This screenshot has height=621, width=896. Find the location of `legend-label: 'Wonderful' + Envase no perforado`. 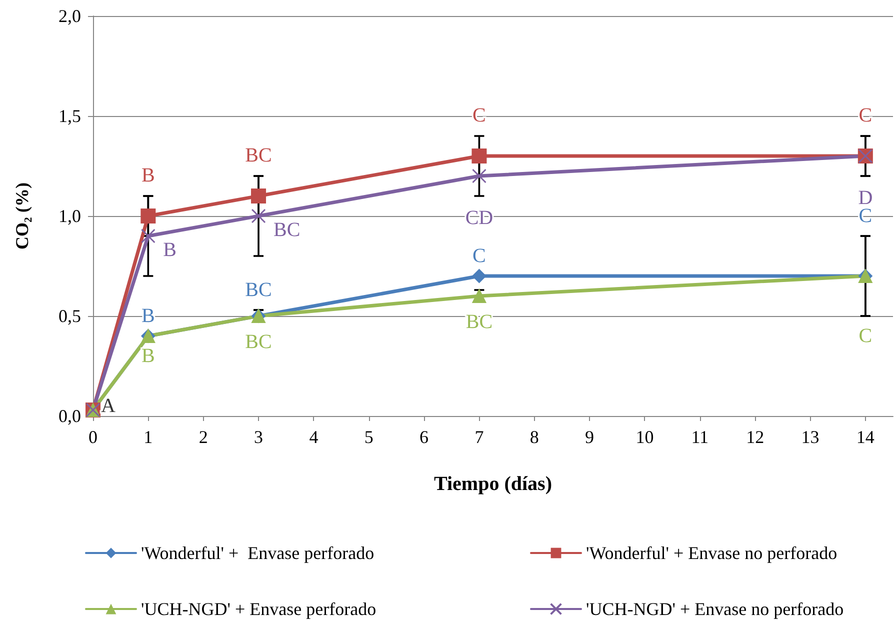

legend-label: 'Wonderful' + Envase no perforado is located at coordinates (712, 553).